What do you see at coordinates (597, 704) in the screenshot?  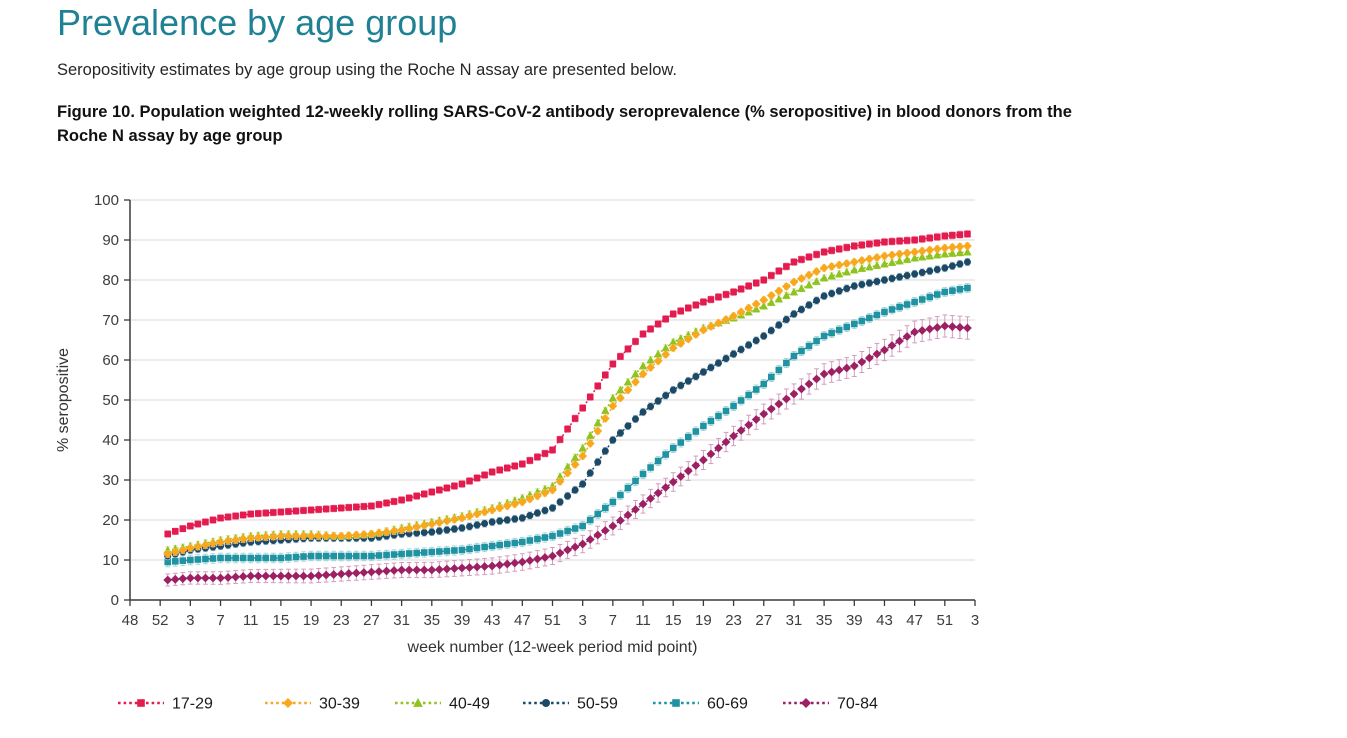 I see `legend-label: 50-59` at bounding box center [597, 704].